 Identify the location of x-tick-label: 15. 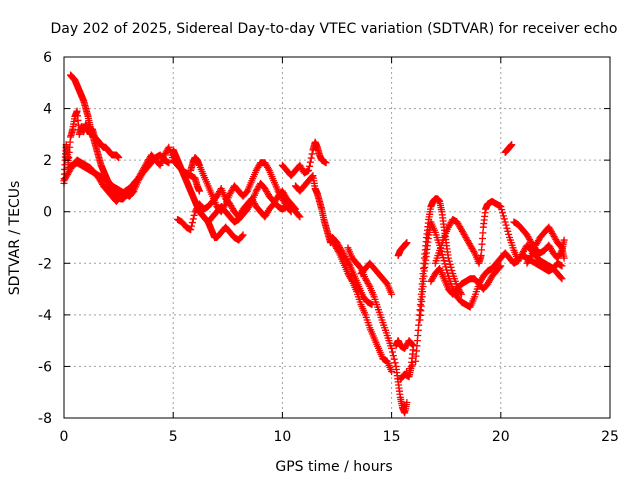
(392, 437).